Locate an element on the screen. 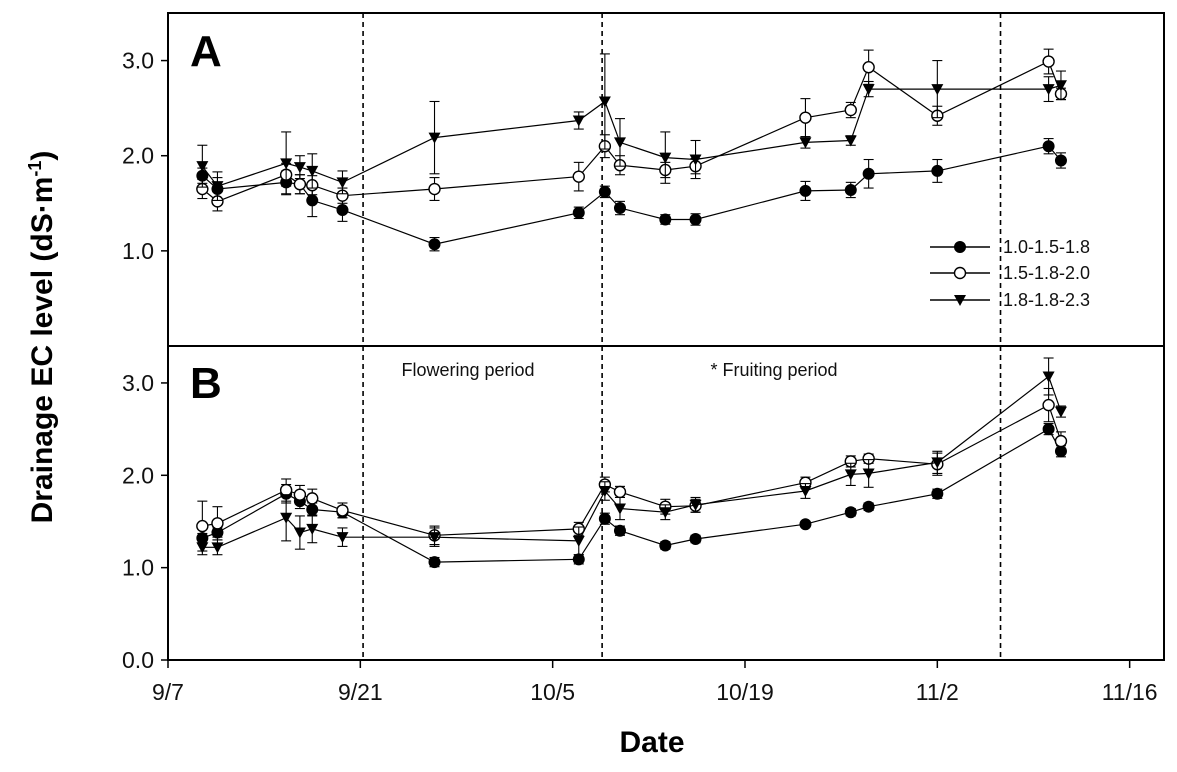 Image resolution: width=1177 pixels, height=772 pixels. x-tick-label-5: 11/2 is located at coordinates (937, 692).